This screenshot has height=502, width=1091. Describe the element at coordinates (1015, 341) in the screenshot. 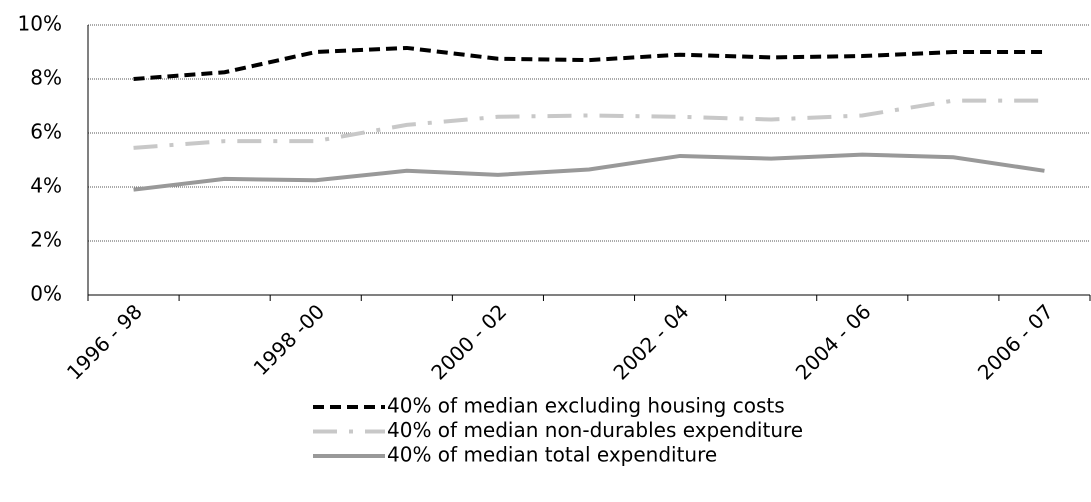

I see `x-tick-label: 2006 - 07` at that location.